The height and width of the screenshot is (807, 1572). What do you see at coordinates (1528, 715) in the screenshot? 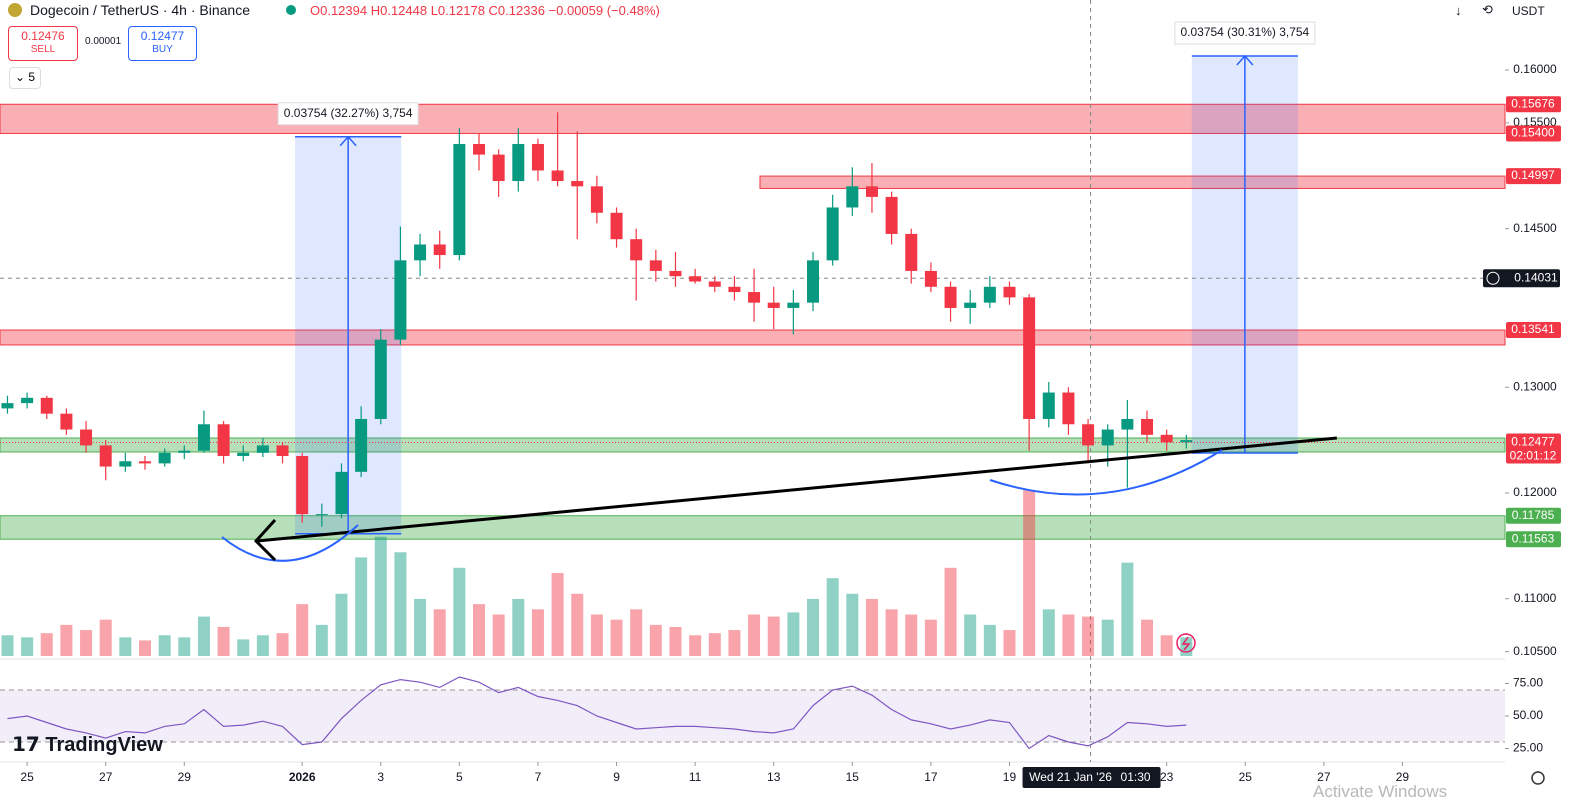
I see `rsi-tick-label: 50.00` at bounding box center [1528, 715].